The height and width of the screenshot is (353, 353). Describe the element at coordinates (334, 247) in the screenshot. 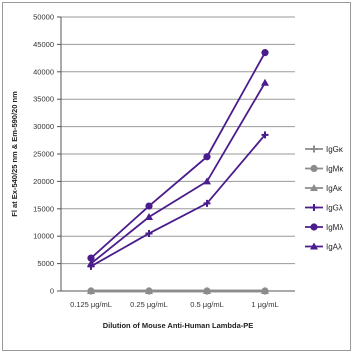

I see `legend-label: IgAλ` at that location.